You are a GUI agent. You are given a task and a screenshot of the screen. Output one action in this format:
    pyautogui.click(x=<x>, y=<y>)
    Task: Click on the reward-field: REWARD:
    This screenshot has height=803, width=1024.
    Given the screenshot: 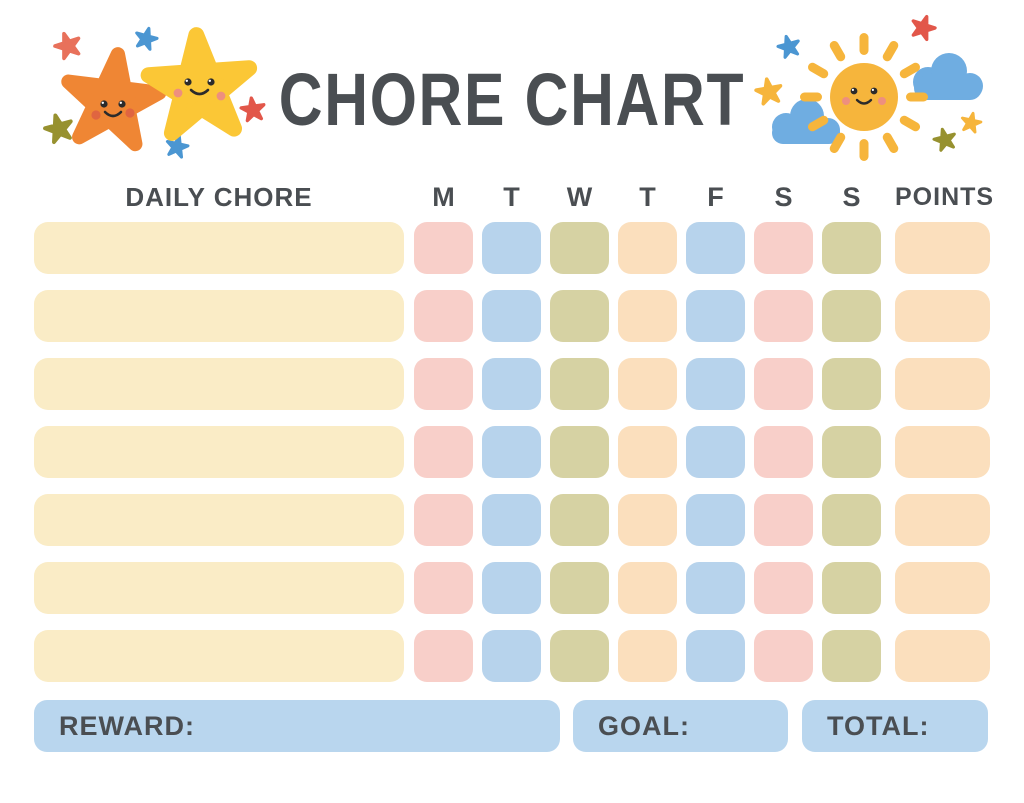 What is the action you would take?
    pyautogui.click(x=297, y=726)
    